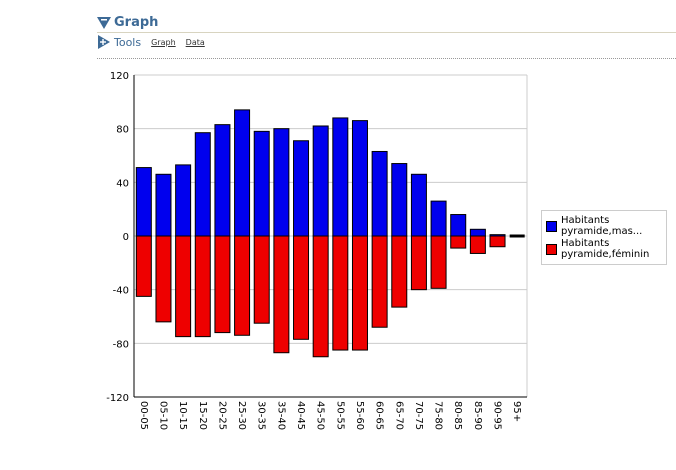 The image size is (676, 470). I want to click on x-tick-label: 90-95, so click(497, 415).